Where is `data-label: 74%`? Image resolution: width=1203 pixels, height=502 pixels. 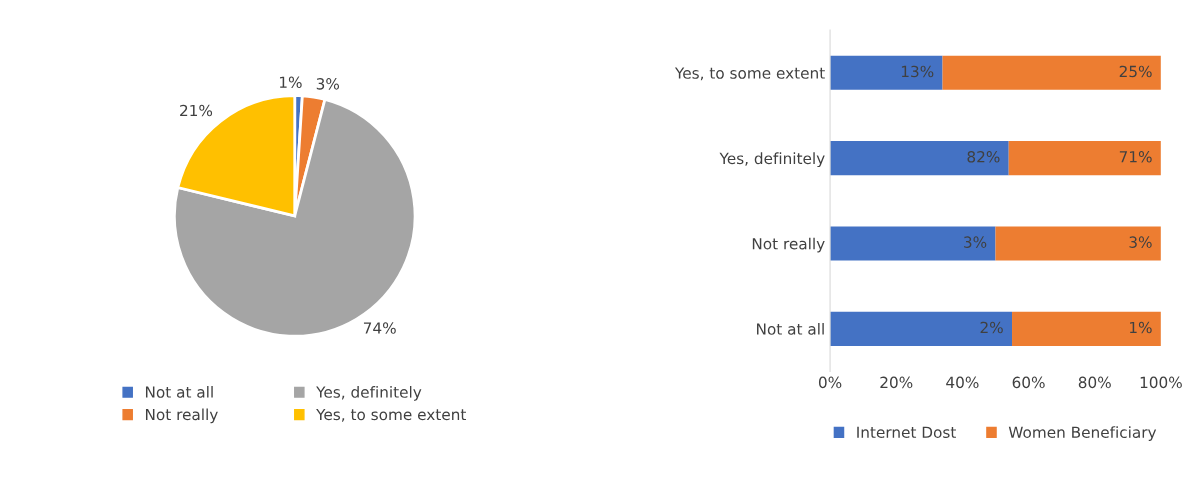
data-label: 74% is located at coordinates (379, 328).